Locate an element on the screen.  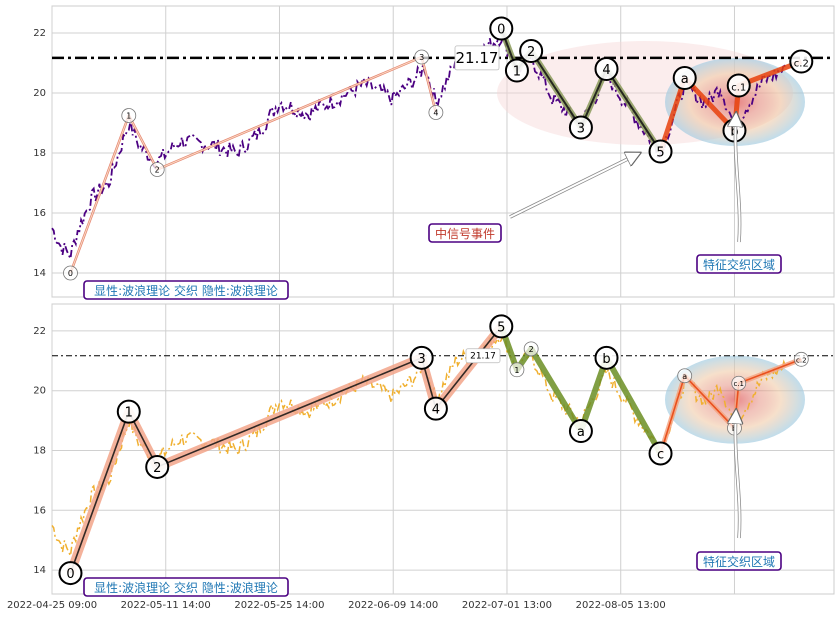
wave-label: b is located at coordinates (606, 359).